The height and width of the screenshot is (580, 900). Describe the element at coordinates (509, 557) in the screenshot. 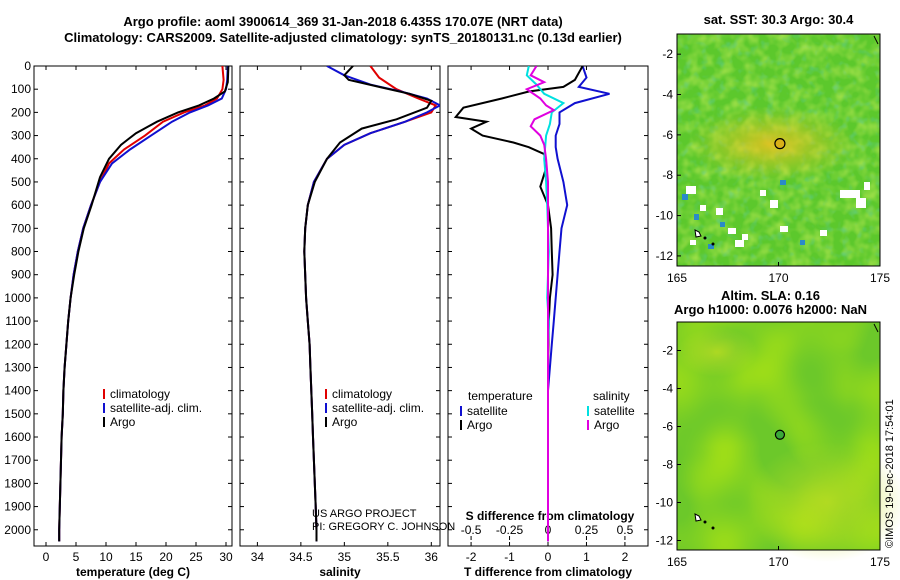

I see `x-tick-label: -1` at that location.